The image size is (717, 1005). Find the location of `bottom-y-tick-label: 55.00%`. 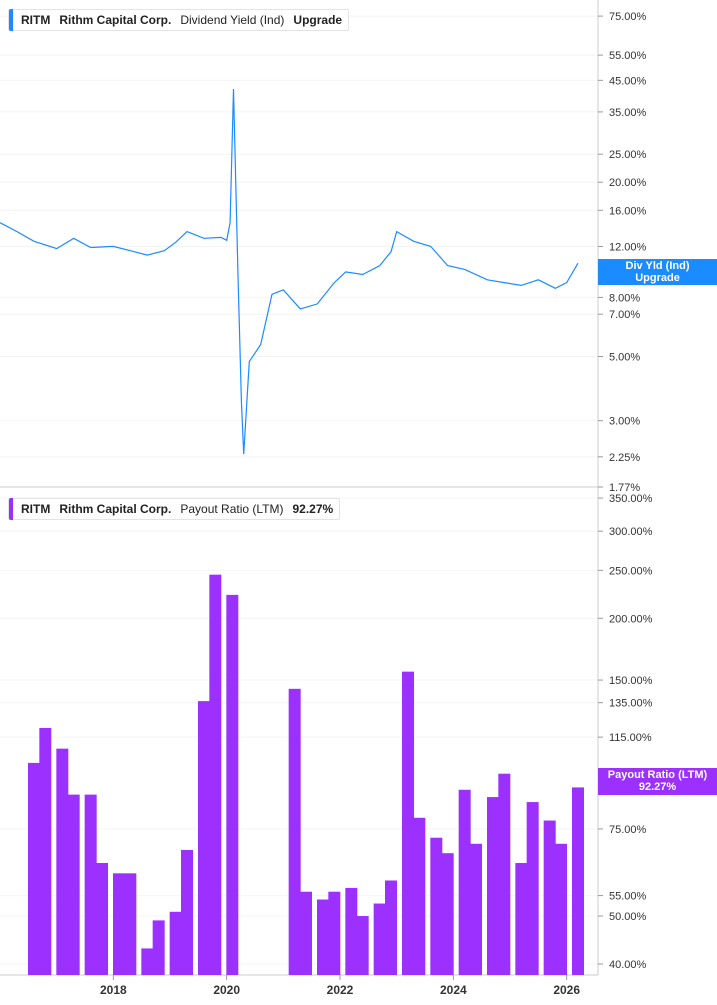

bottom-y-tick-label: 55.00% is located at coordinates (628, 897).